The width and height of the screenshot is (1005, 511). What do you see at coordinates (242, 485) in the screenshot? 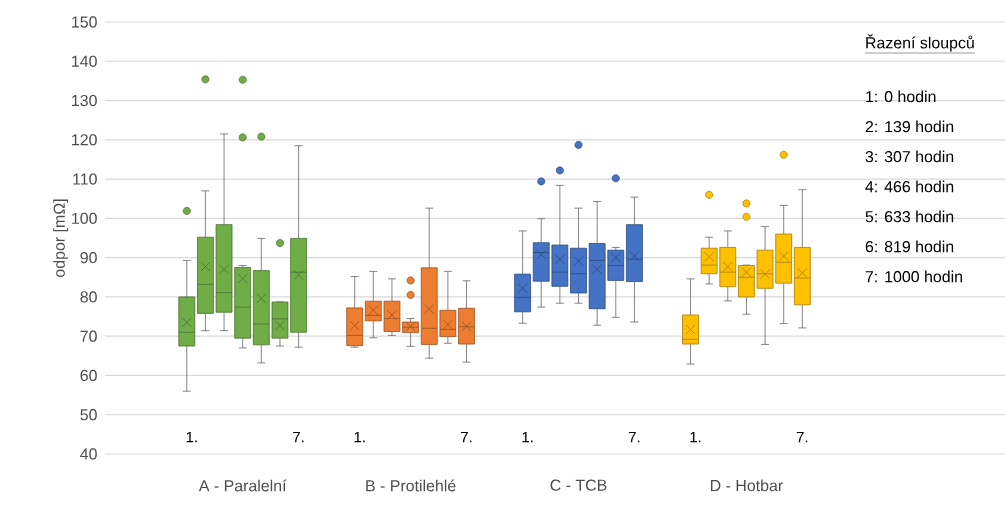
I see `x-tick-label: A - Paralelní` at bounding box center [242, 485].